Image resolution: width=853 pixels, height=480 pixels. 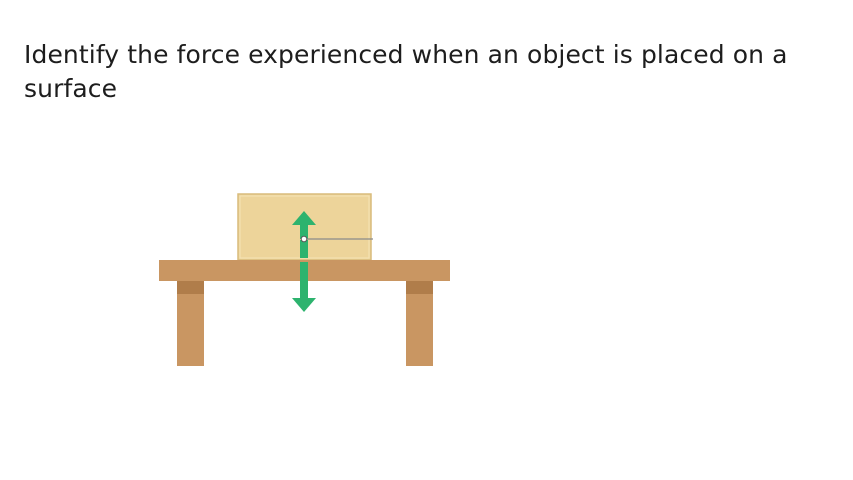 What do you see at coordinates (336, 239) in the screenshot?
I see `label-leader-line` at bounding box center [336, 239].